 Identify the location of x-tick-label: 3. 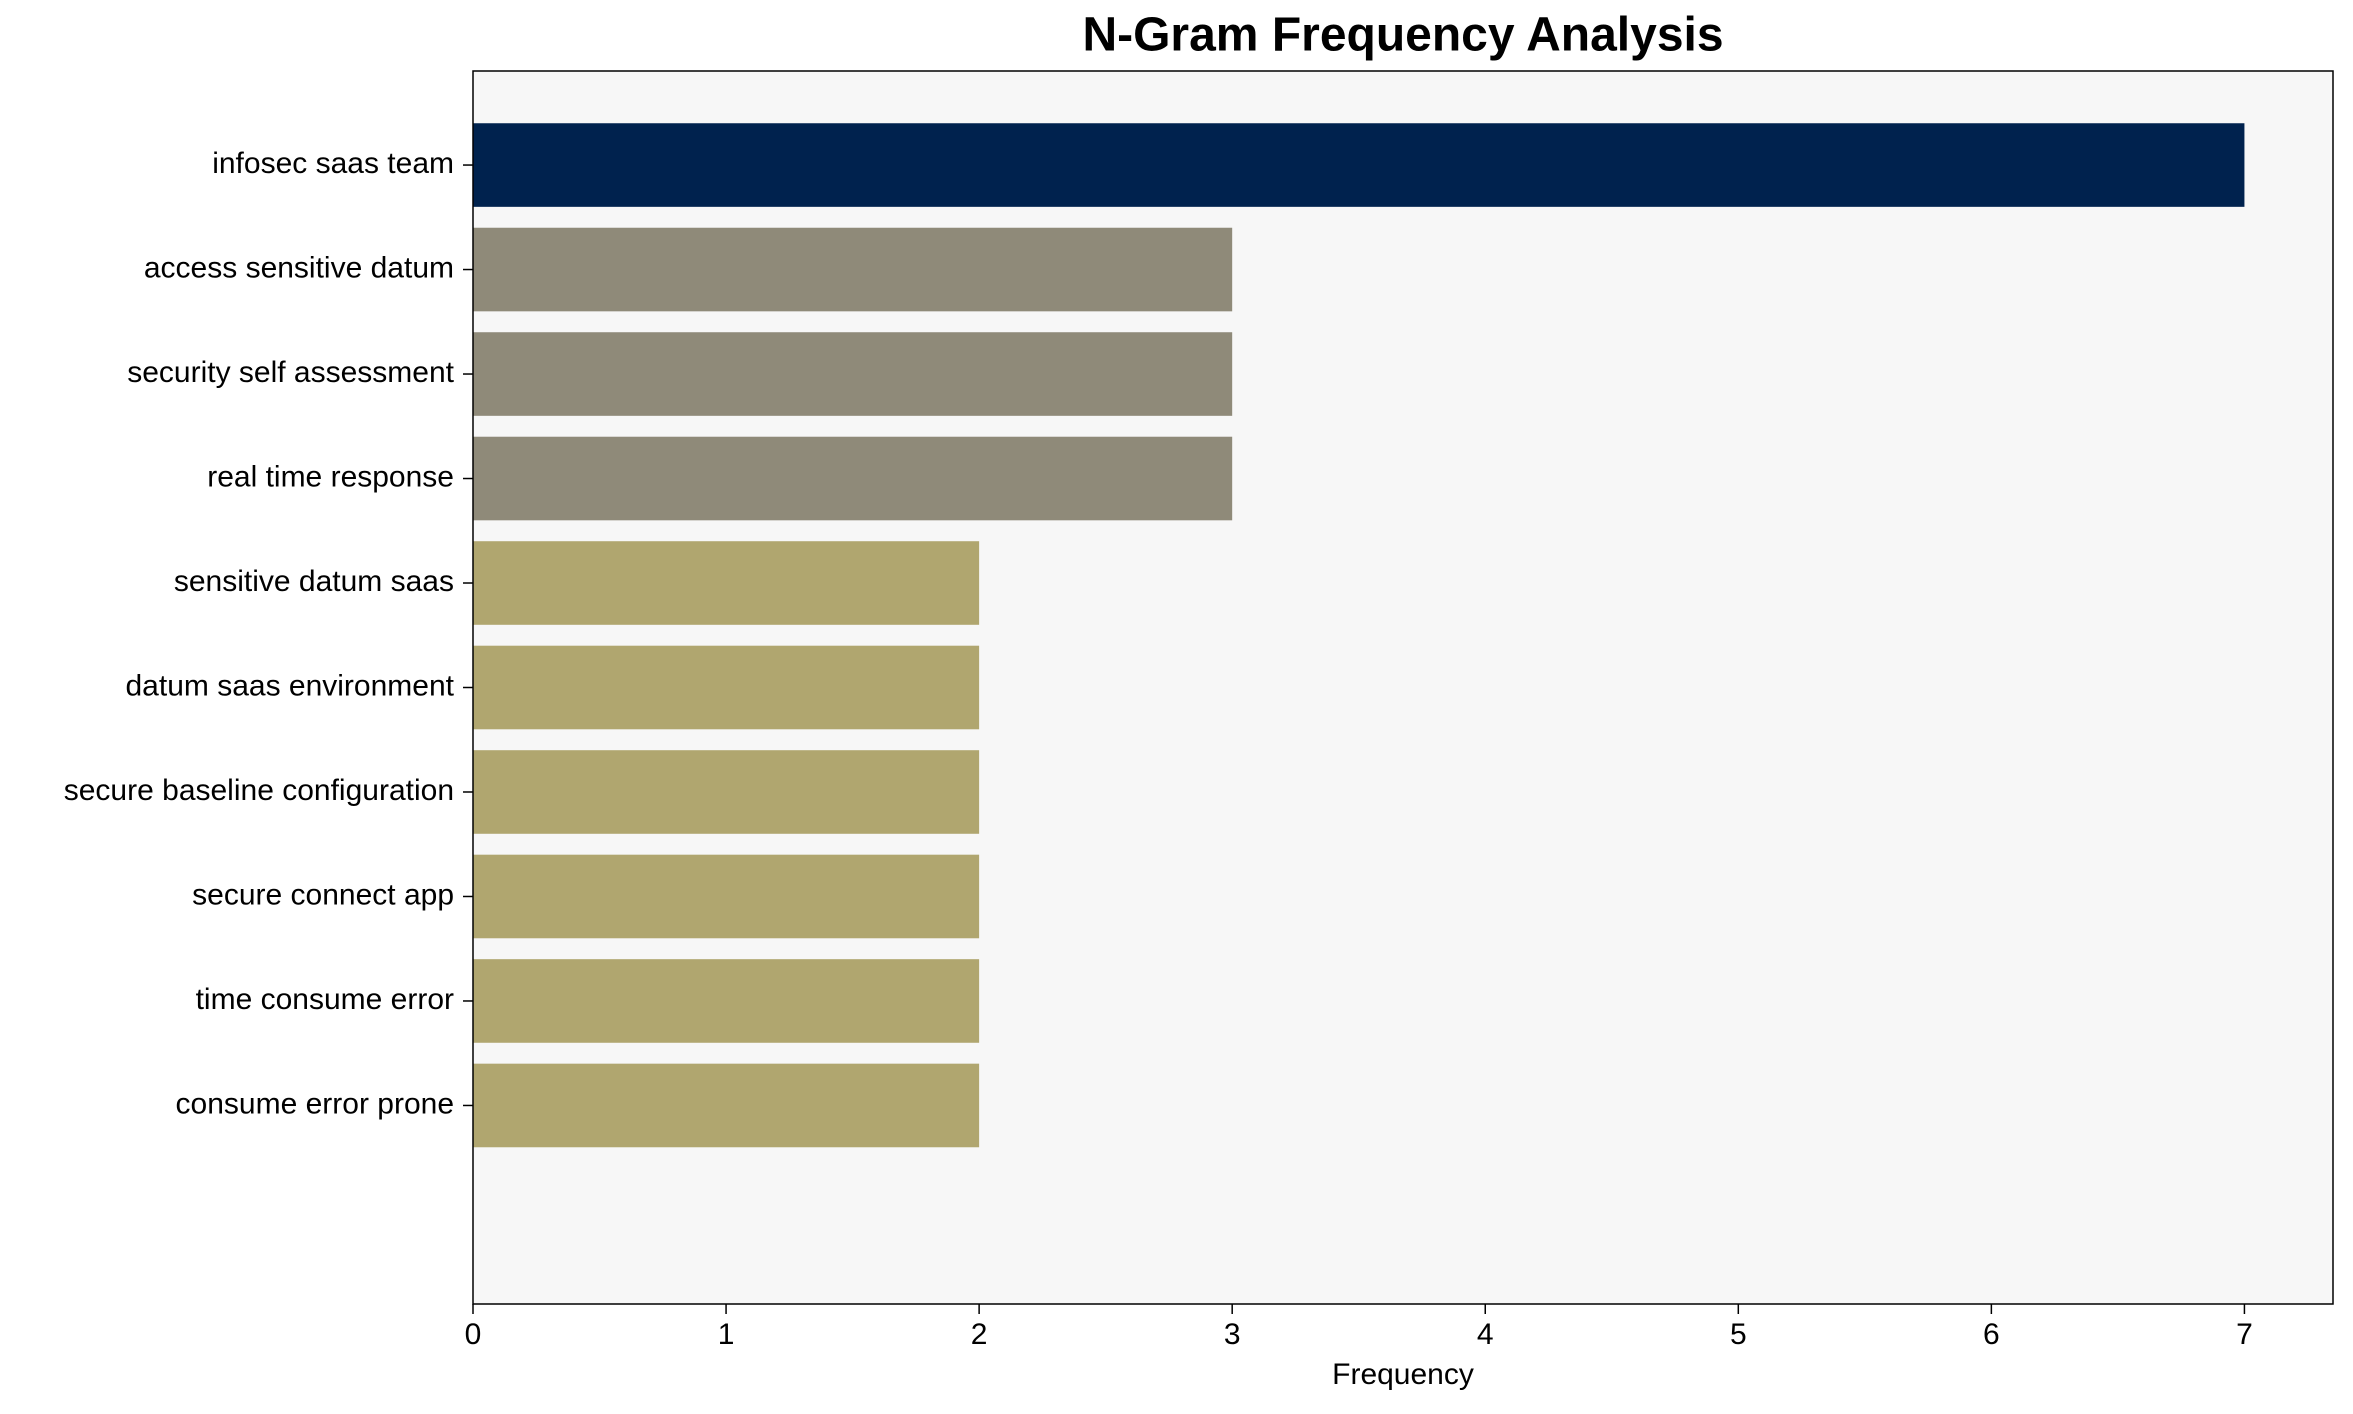
(1232, 1334).